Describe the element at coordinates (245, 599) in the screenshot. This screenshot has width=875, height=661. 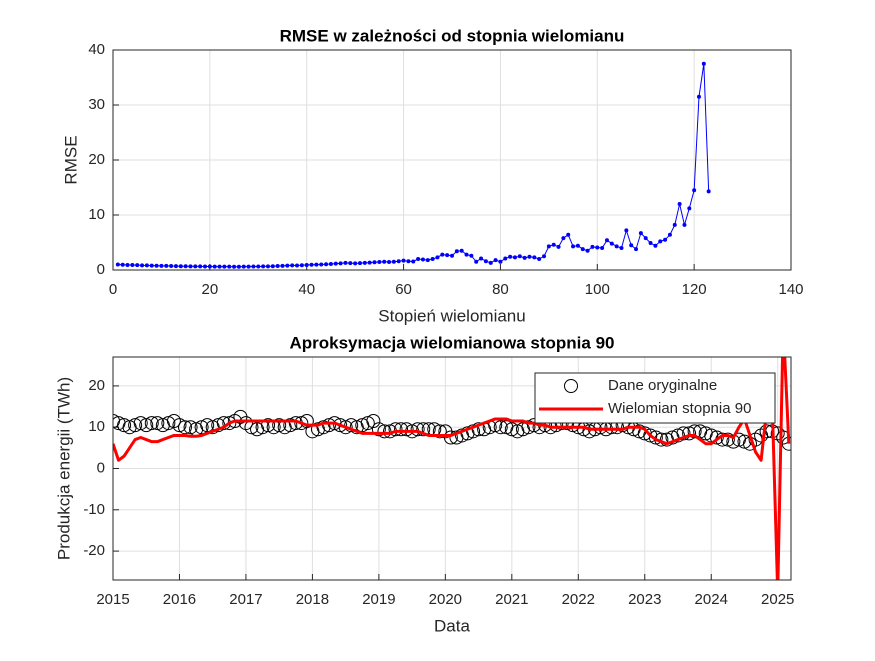
I see `x-tick-label: 2017` at that location.